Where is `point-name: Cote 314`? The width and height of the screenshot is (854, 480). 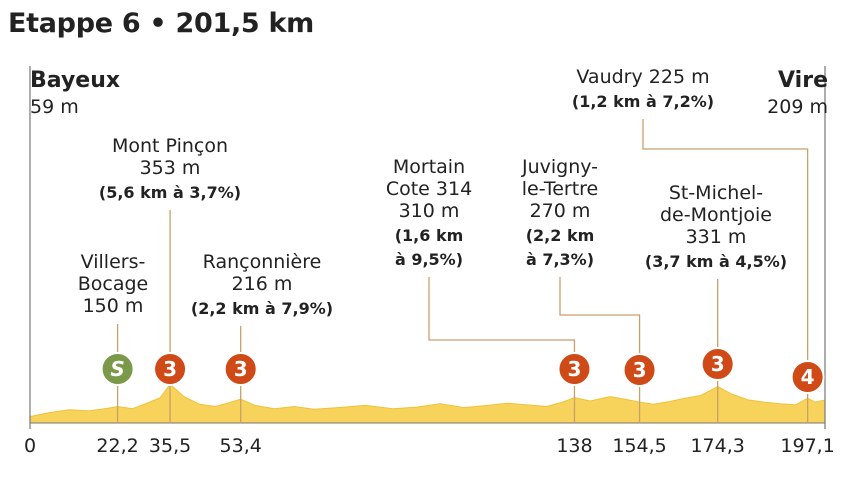 point-name: Cote 314 is located at coordinates (429, 189).